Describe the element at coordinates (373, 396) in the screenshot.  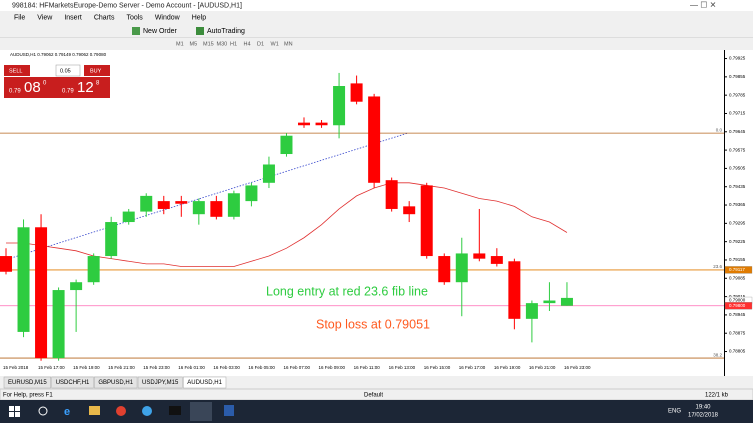
I see `status-profile: Default` at that location.